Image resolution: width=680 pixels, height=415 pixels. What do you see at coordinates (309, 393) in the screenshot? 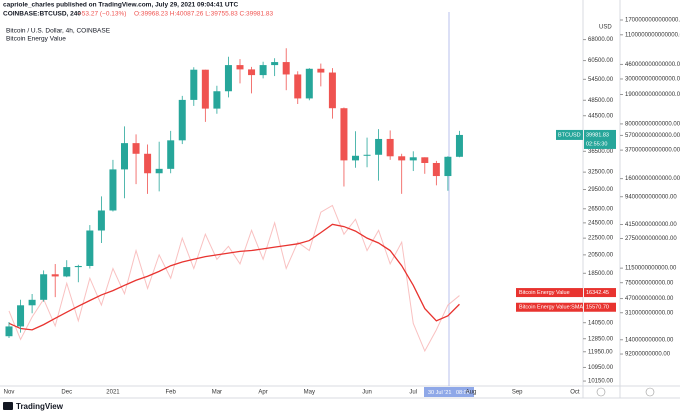
I see `x-tick-label: May` at bounding box center [309, 393].